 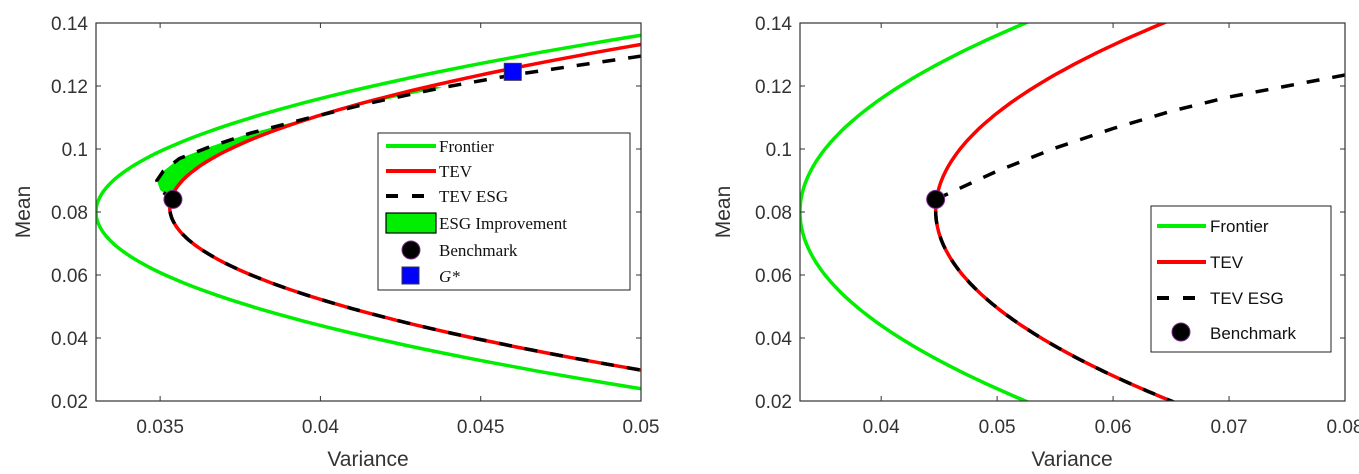 I want to click on right-x-axis-label: Variance, so click(x=1071, y=459).